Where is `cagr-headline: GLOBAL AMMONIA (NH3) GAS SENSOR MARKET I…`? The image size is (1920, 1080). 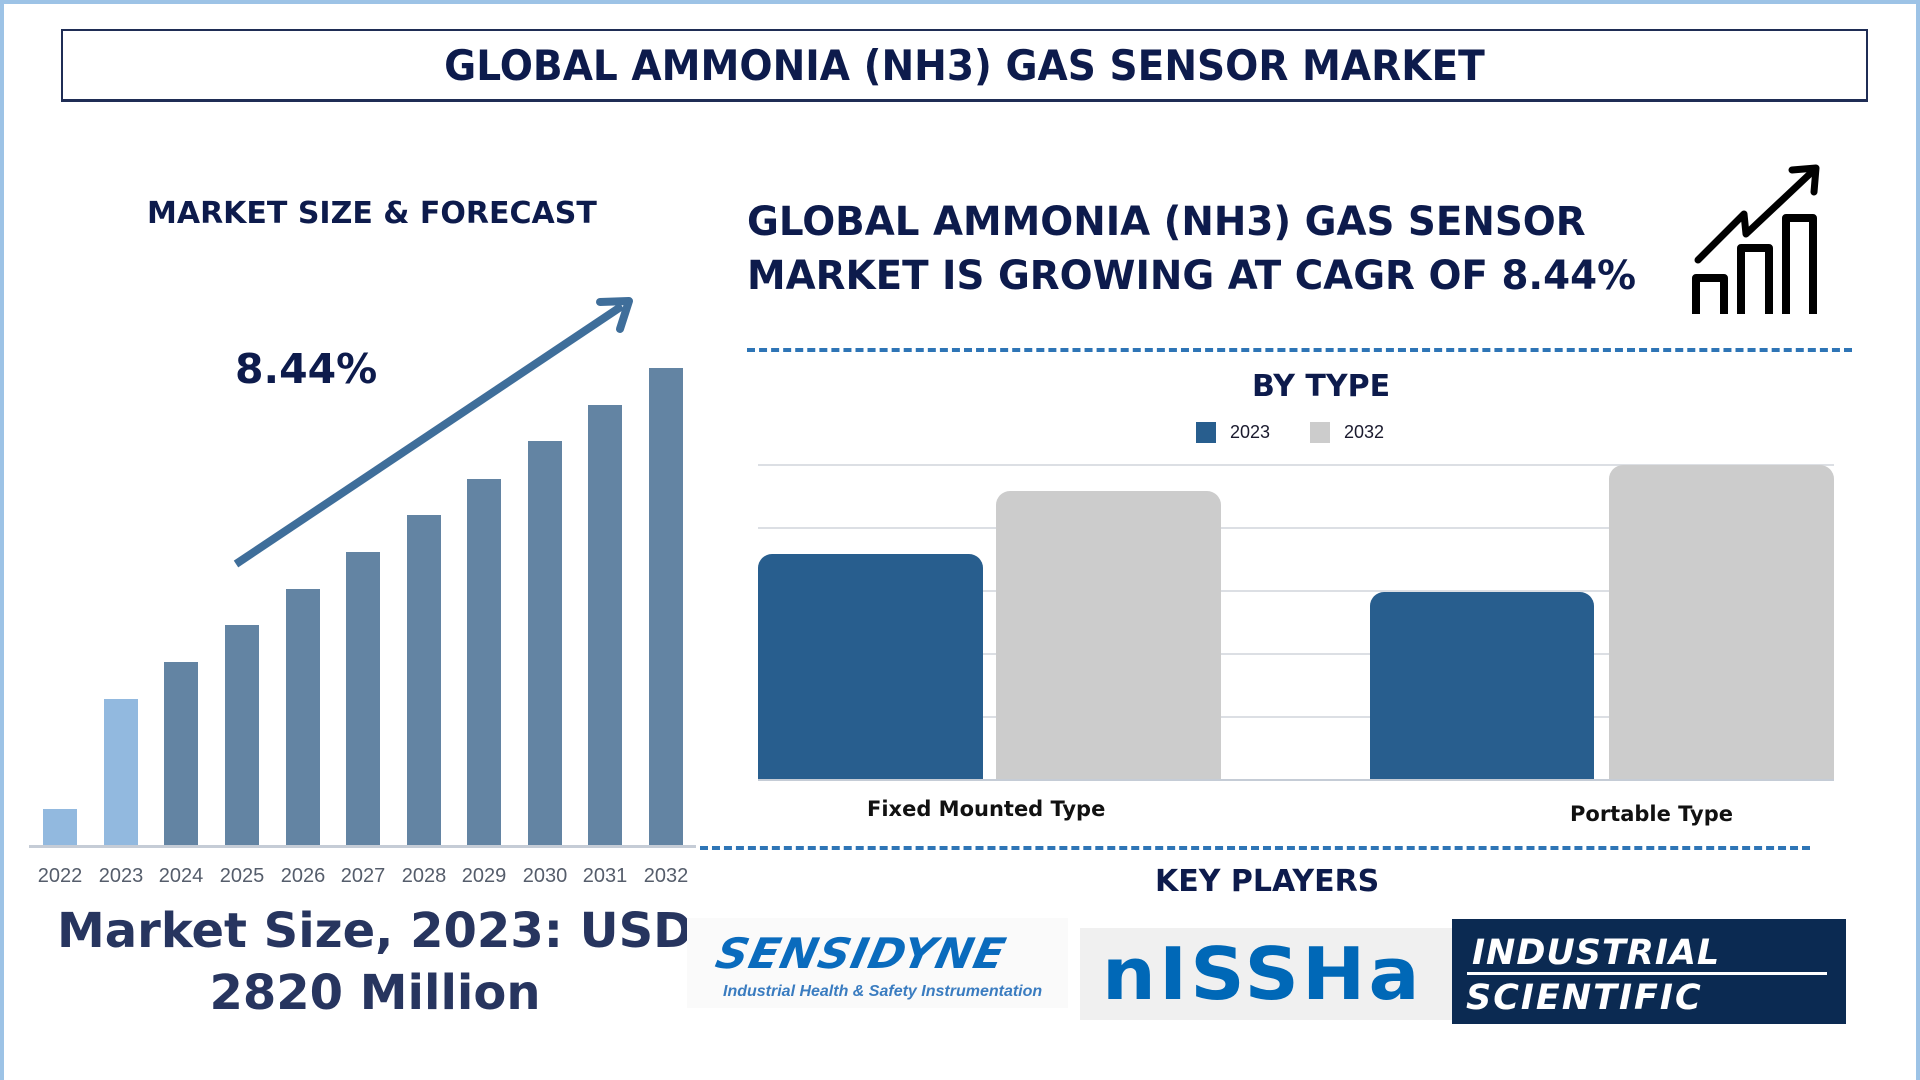
cagr-headline: GLOBAL AMMONIA (NH3) GAS SENSOR MARKET I… is located at coordinates (1191, 249).